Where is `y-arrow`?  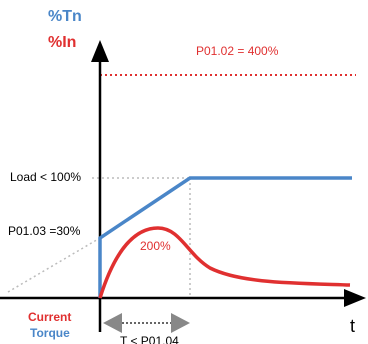
y-arrow is located at coordinates (100, 51).